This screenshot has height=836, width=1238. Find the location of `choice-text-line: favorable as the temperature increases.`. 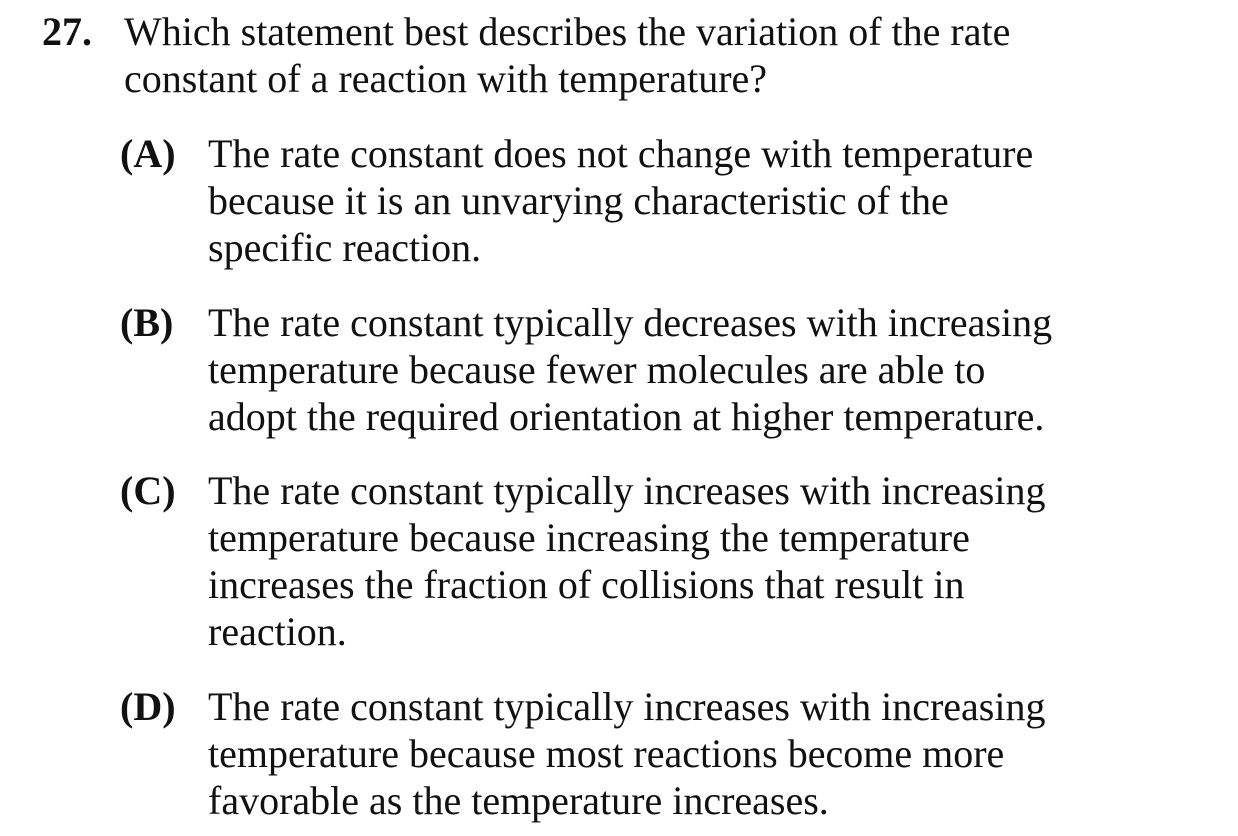

choice-text-line: favorable as the temperature increases. is located at coordinates (518, 800).